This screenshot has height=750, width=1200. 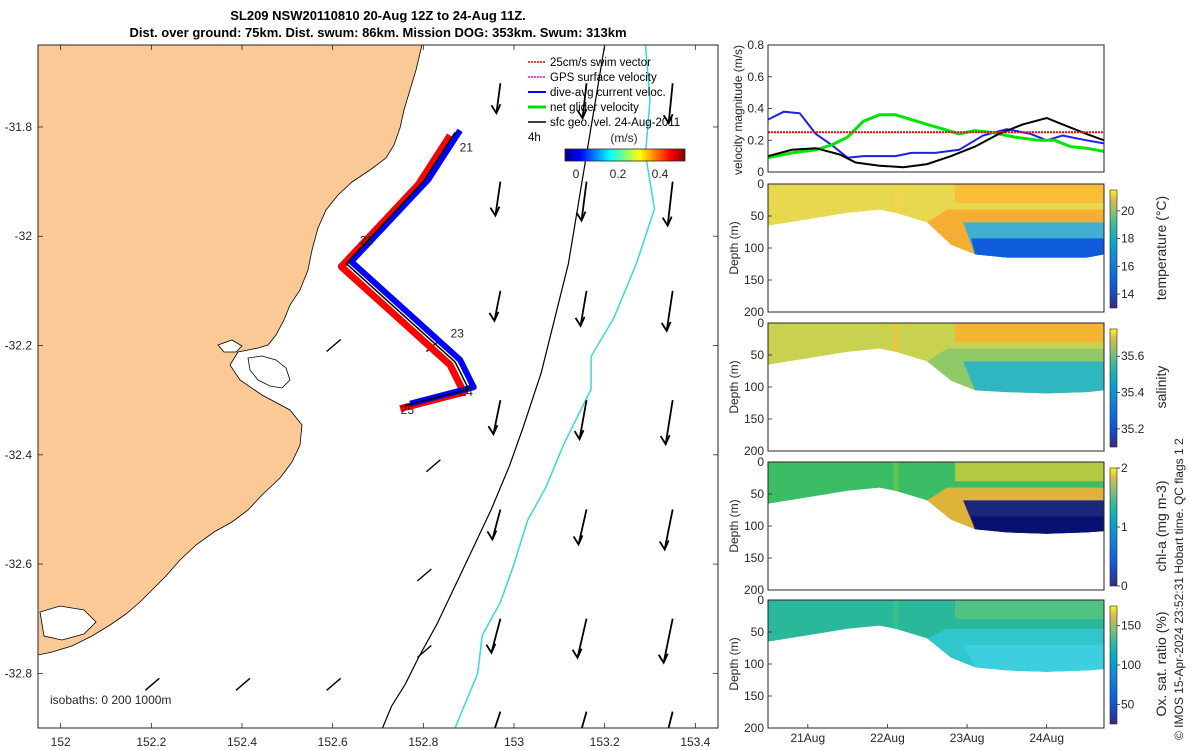 I want to click on salinity-colorbar, so click(x=1113, y=388).